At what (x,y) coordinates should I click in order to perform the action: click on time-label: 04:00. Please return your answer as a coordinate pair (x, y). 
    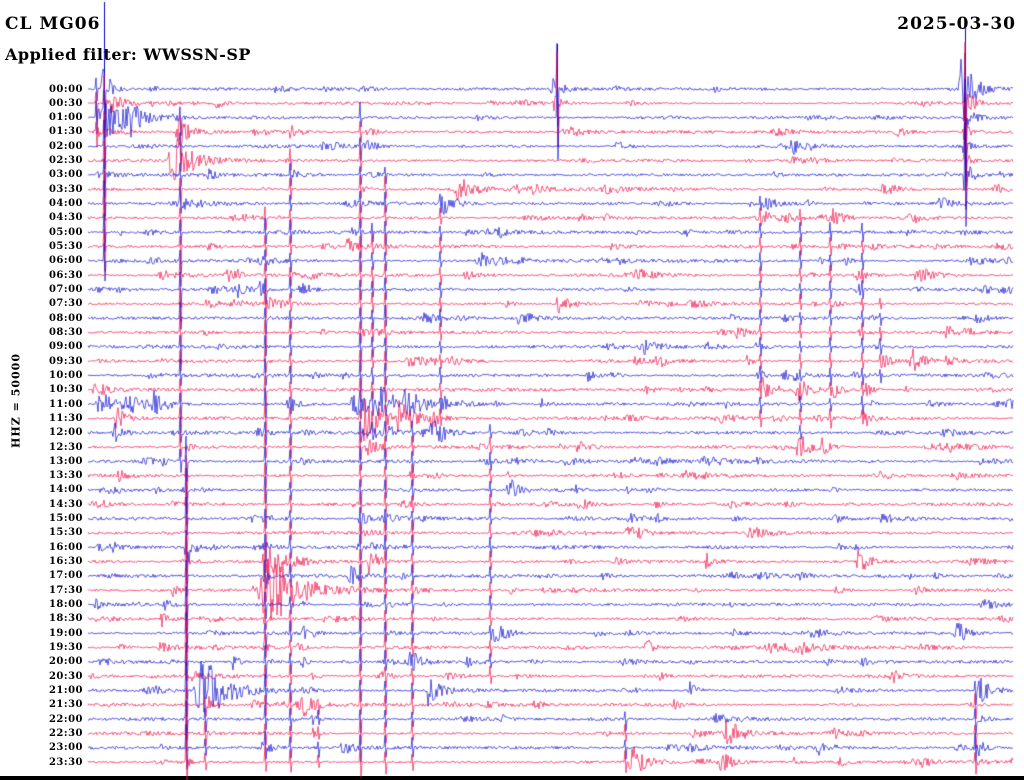
    Looking at the image, I should click on (65, 204).